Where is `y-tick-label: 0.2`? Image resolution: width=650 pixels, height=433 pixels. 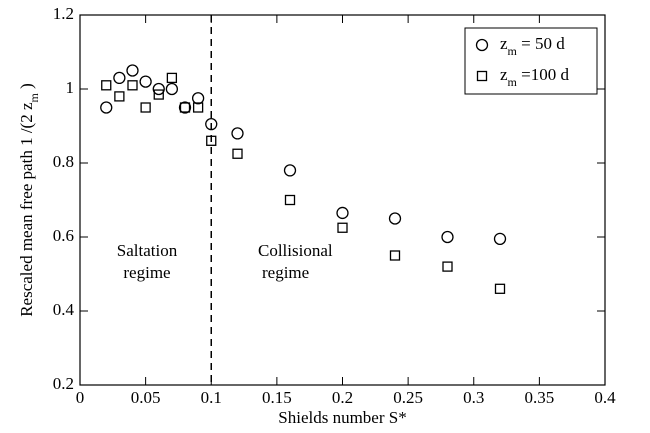 y-tick-label: 0.2 is located at coordinates (63, 383).